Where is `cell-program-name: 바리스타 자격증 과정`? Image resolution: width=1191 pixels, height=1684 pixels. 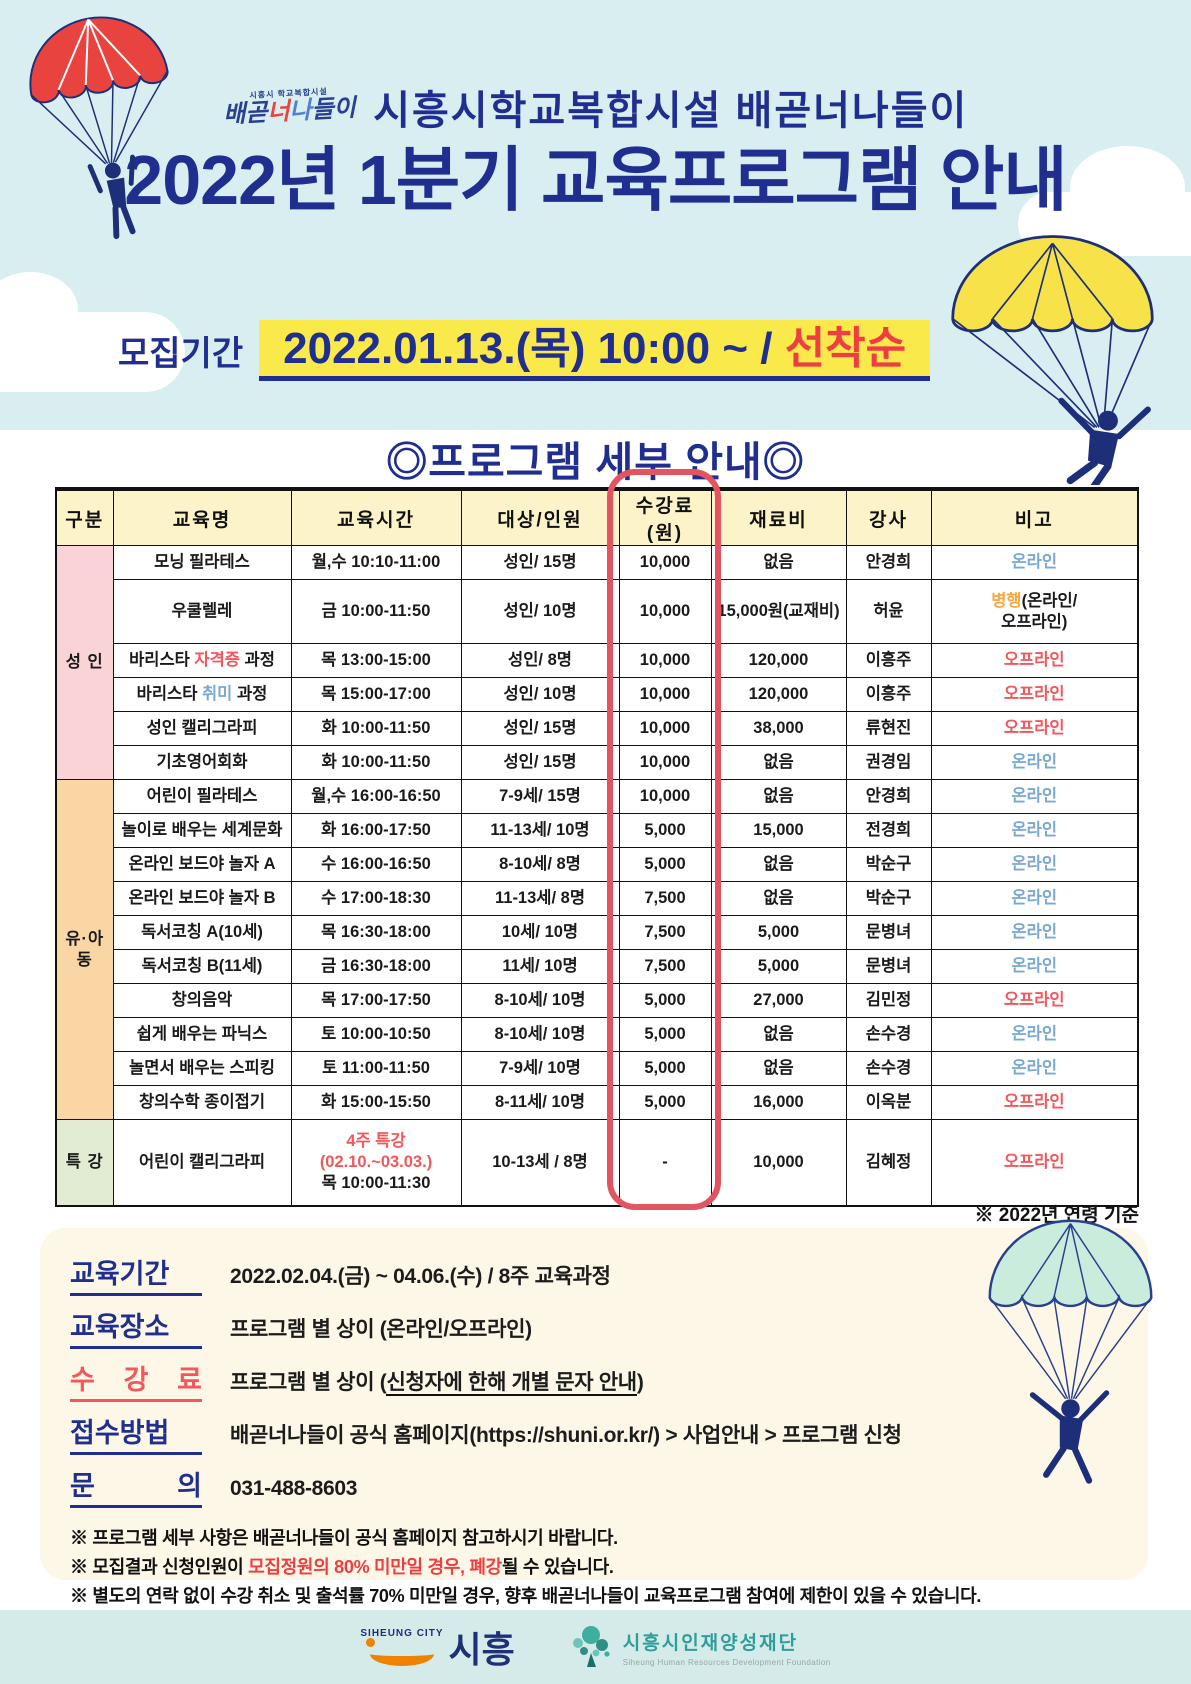
cell-program-name: 바리스타 자격증 과정 is located at coordinates (202, 660).